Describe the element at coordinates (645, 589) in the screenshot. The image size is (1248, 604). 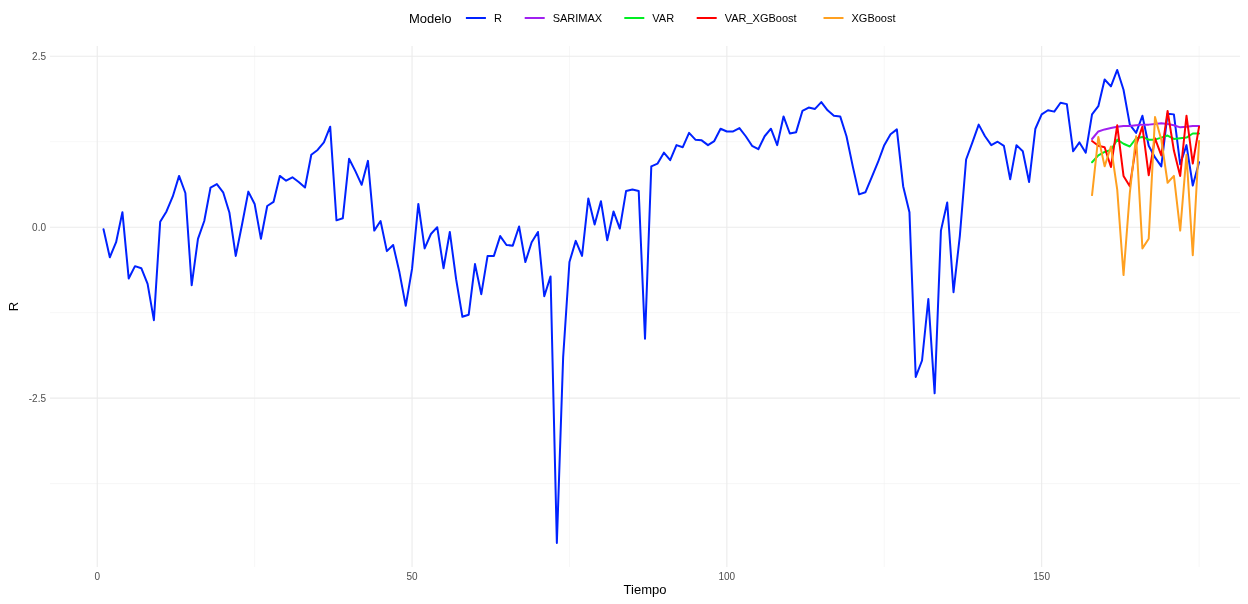
I see `x-axis-title: Tiempo` at that location.